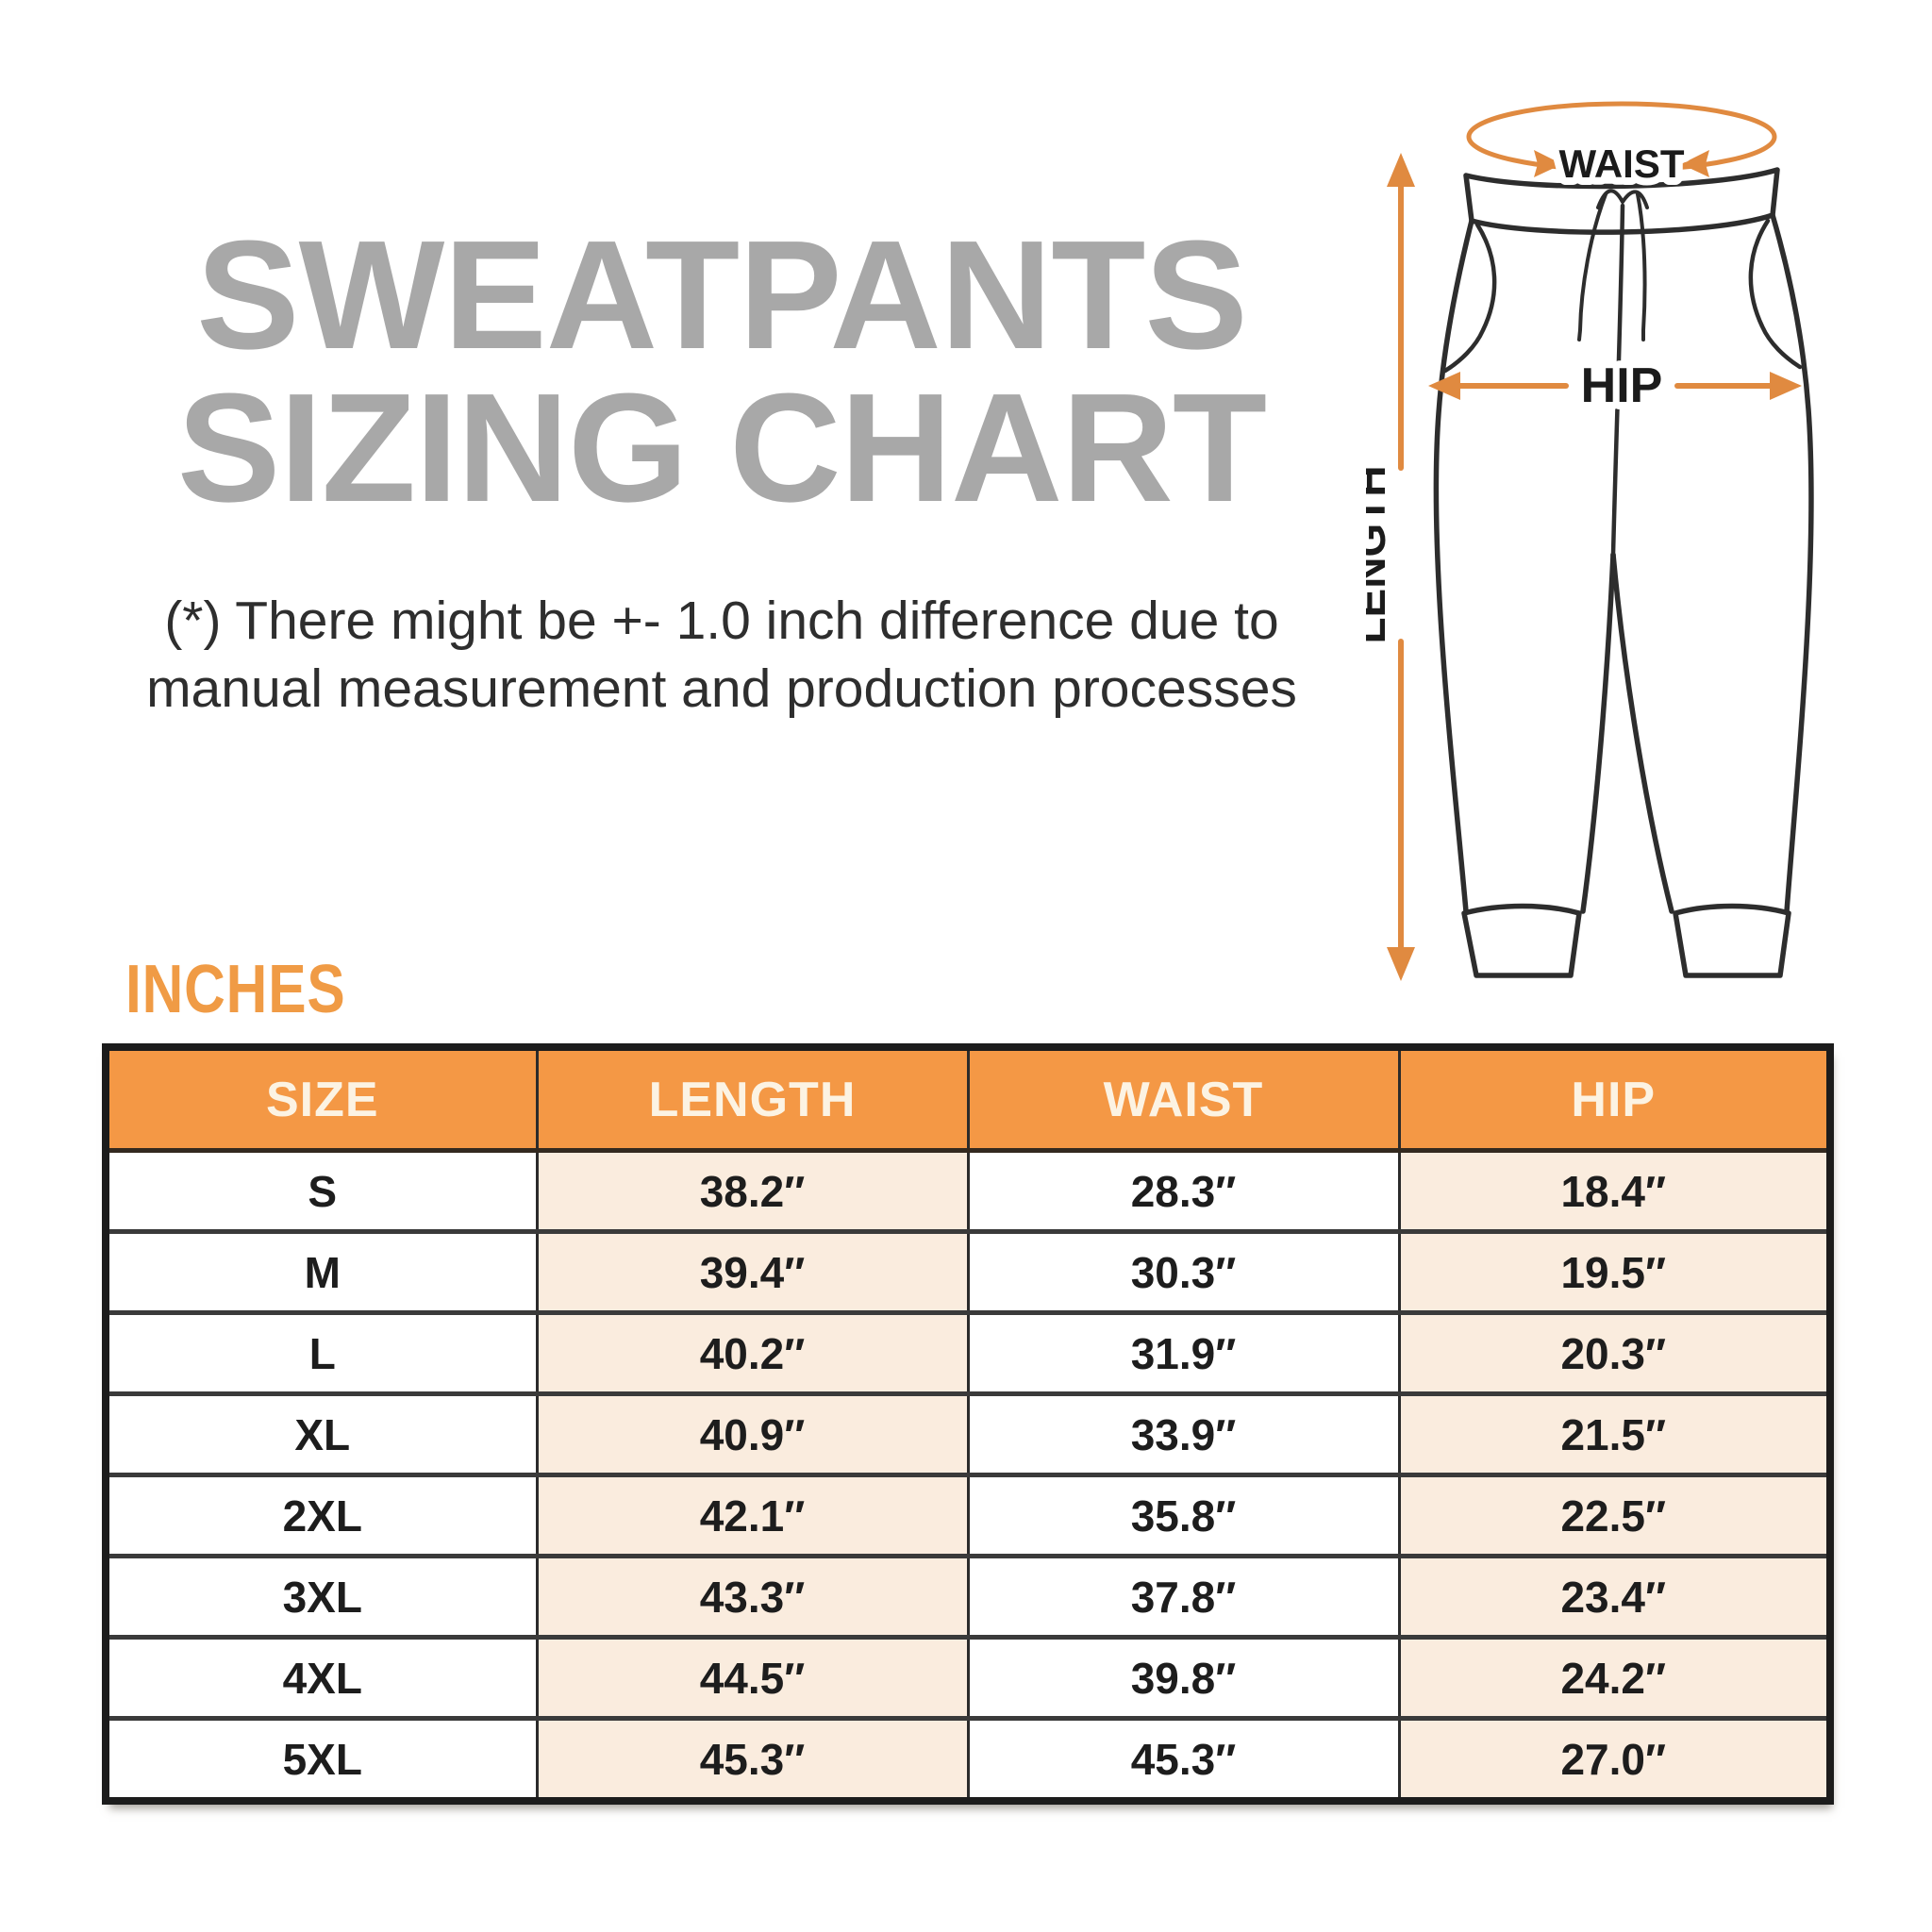  I want to click on table-row: 4XL 44.5″ 39.8″ 24.2″, so click(968, 1677).